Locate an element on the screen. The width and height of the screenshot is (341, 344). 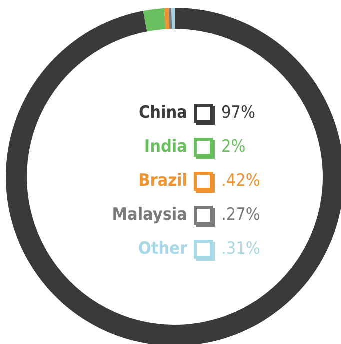
data-label: .31% is located at coordinates (241, 249).